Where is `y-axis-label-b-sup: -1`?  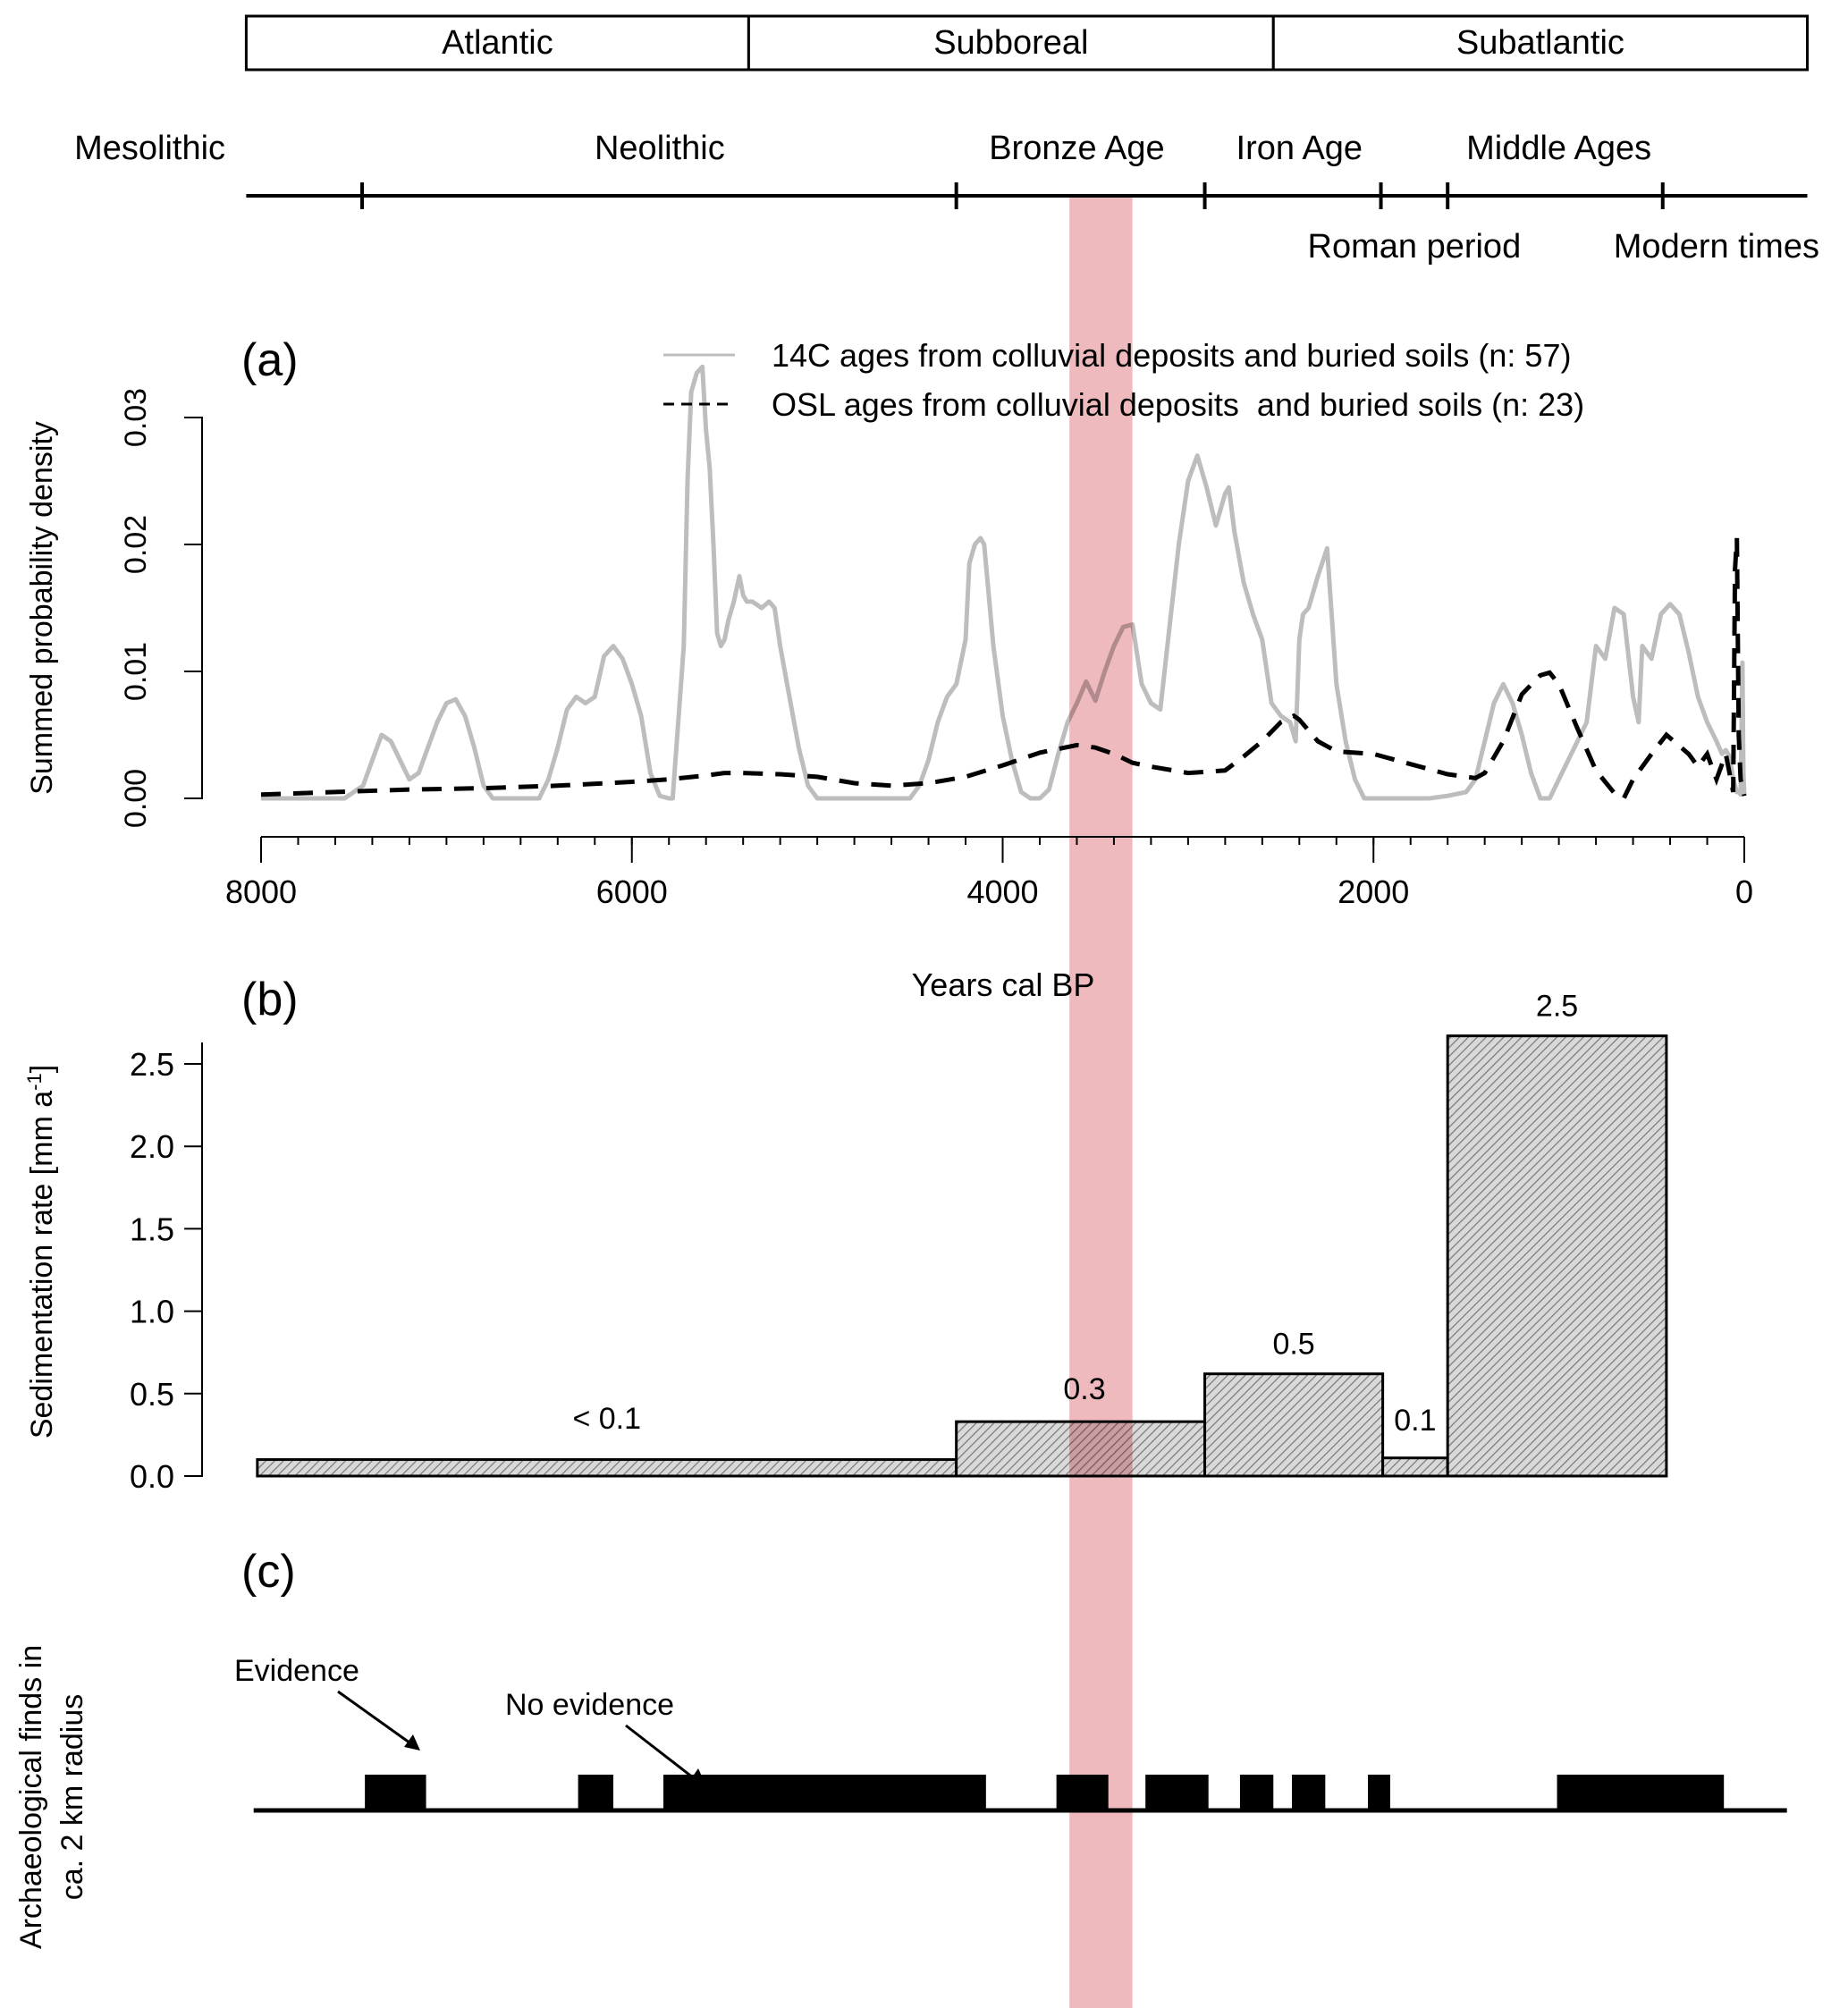 y-axis-label-b-sup: -1 is located at coordinates (34, 1082).